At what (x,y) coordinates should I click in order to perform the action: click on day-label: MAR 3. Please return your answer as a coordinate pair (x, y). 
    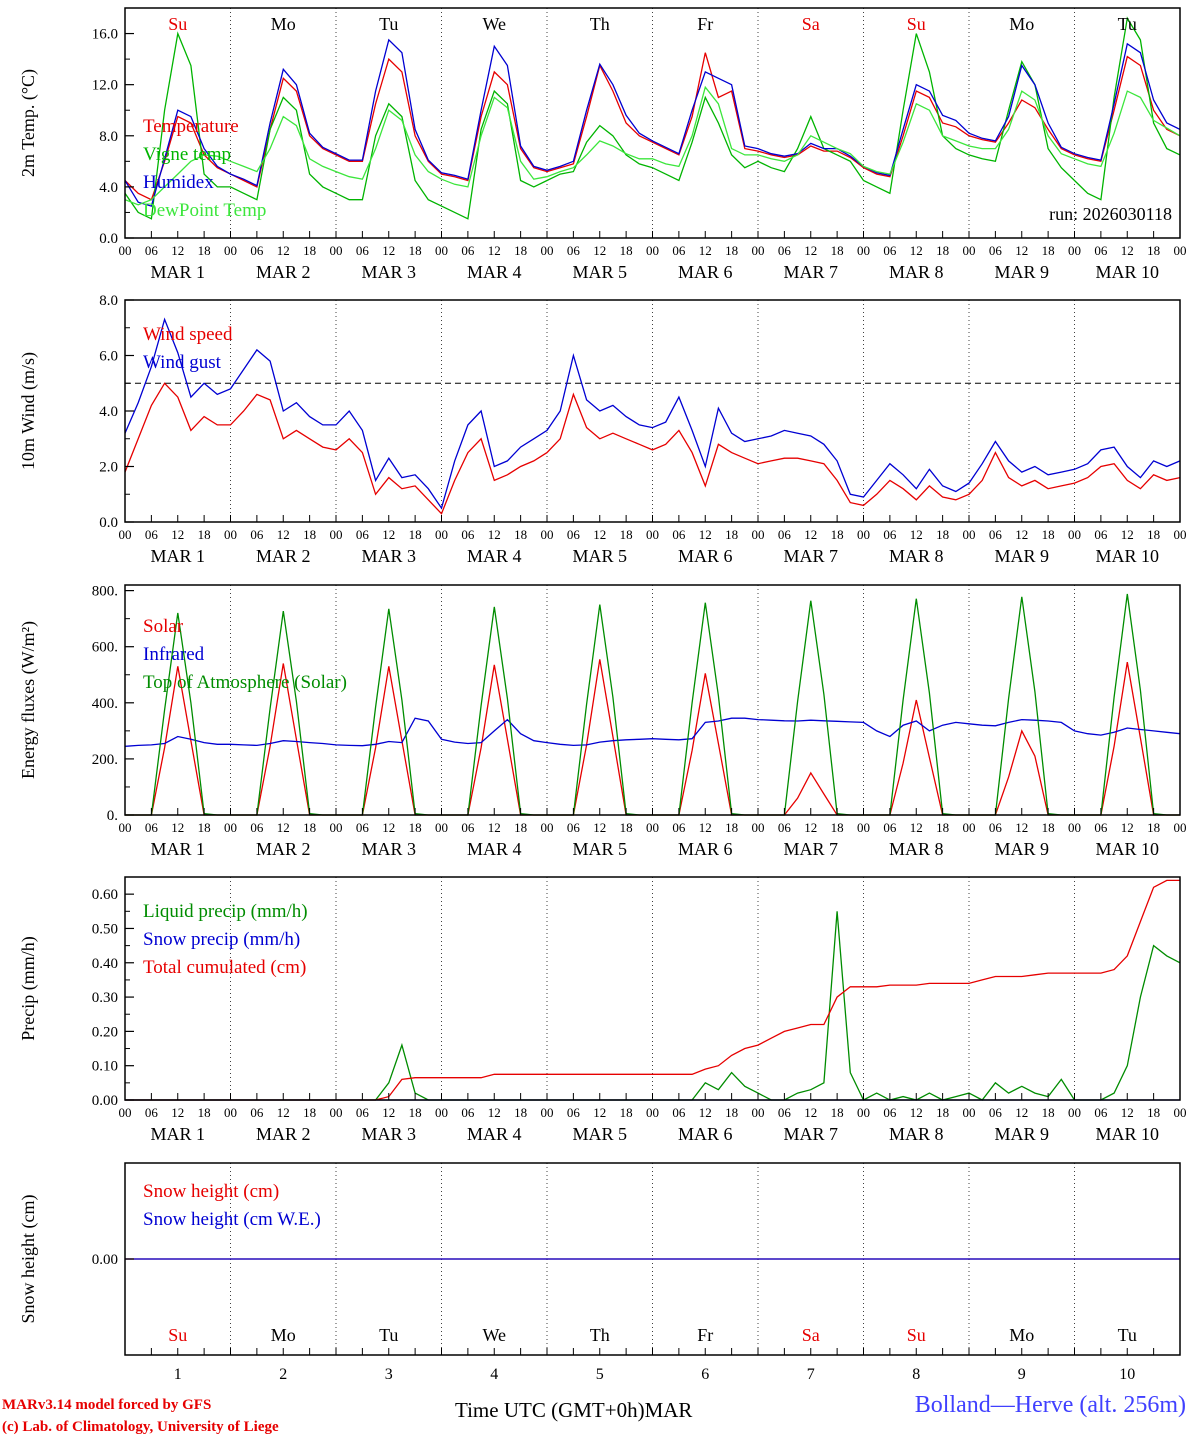
    Looking at the image, I should click on (388, 556).